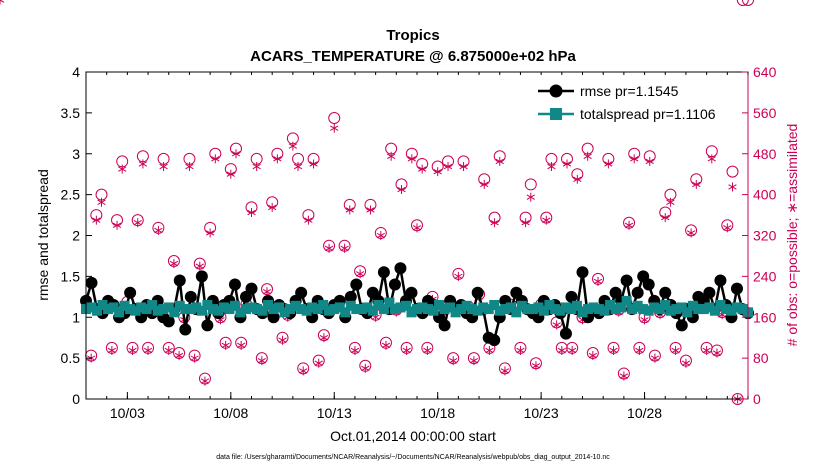 This screenshot has height=470, width=830. I want to click on legend-label-spread: totalspread pr=1.1106, so click(648, 114).